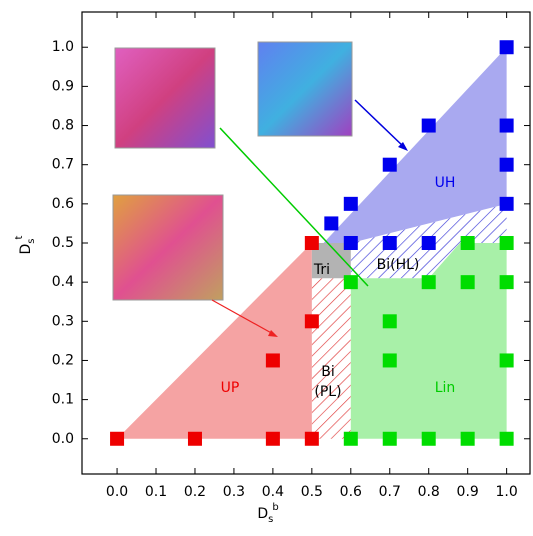 This screenshot has width=533, height=536. What do you see at coordinates (275, 507) in the screenshot?
I see `x-label-sup: b` at bounding box center [275, 507].